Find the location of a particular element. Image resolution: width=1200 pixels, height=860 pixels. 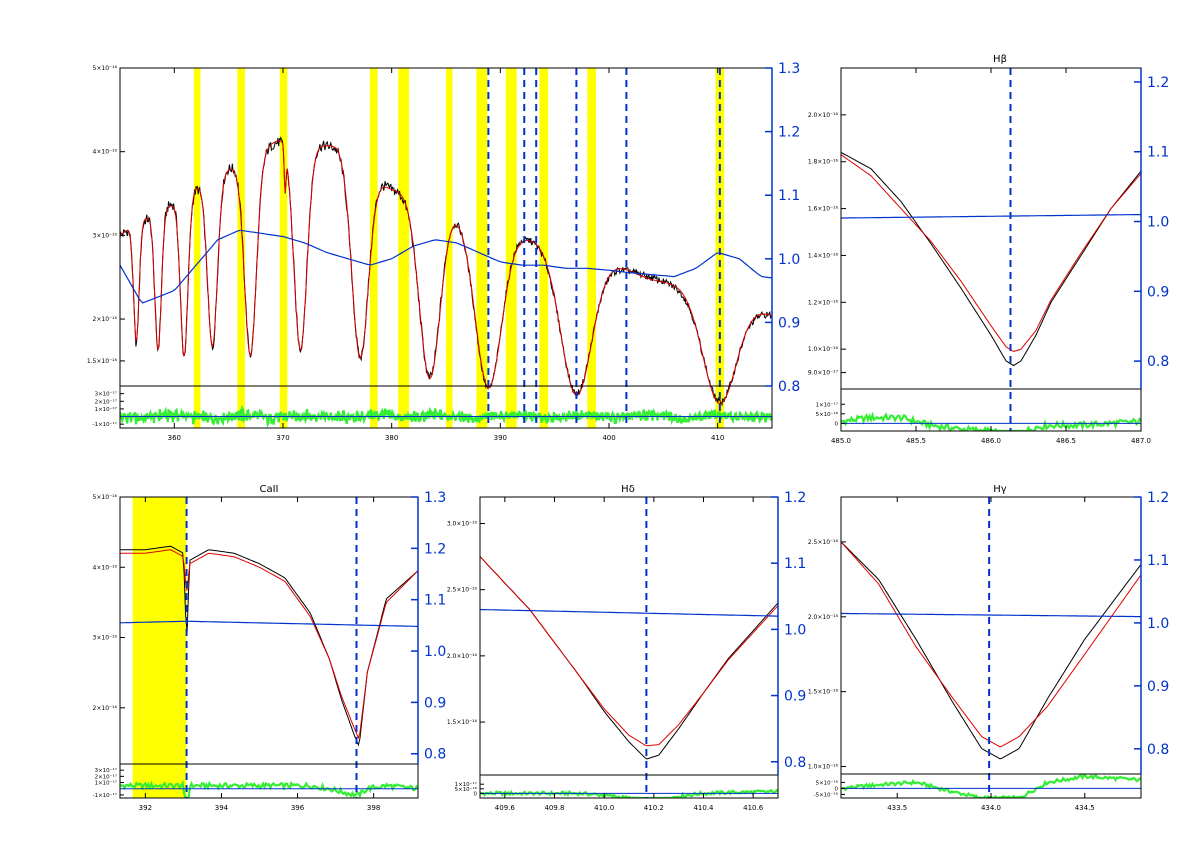

x-tick-label: 398 is located at coordinates (373, 808).